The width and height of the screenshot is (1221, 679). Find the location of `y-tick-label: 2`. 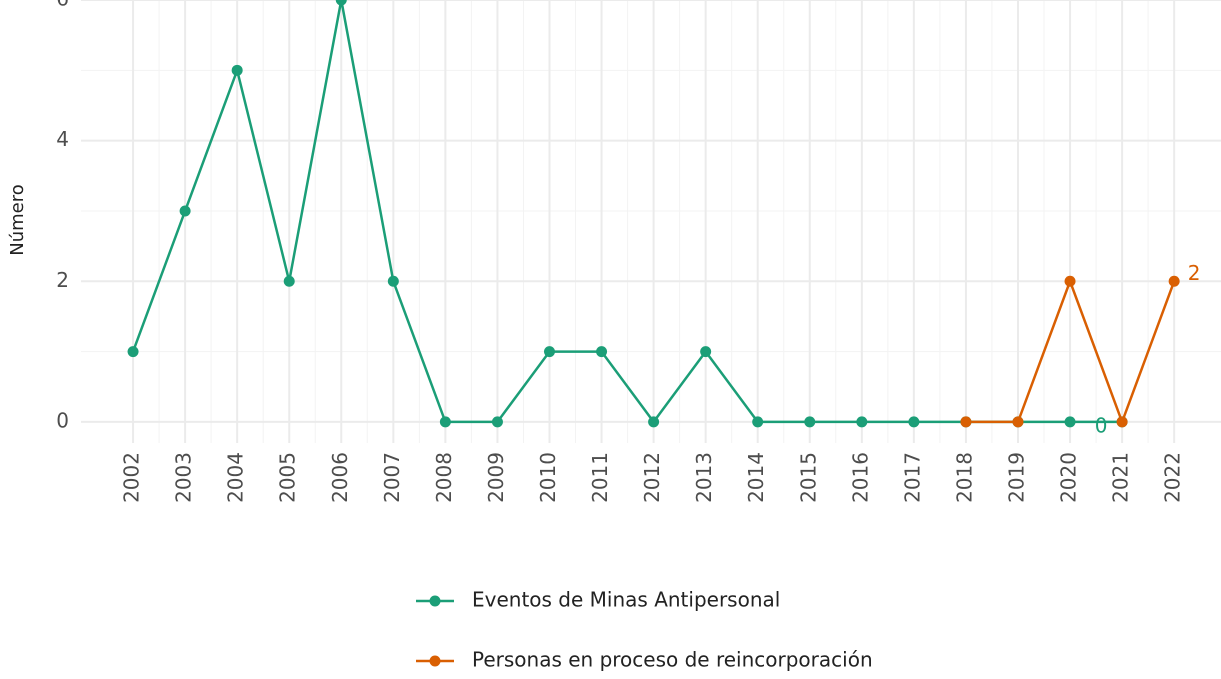

y-tick-label: 2 is located at coordinates (62, 280).